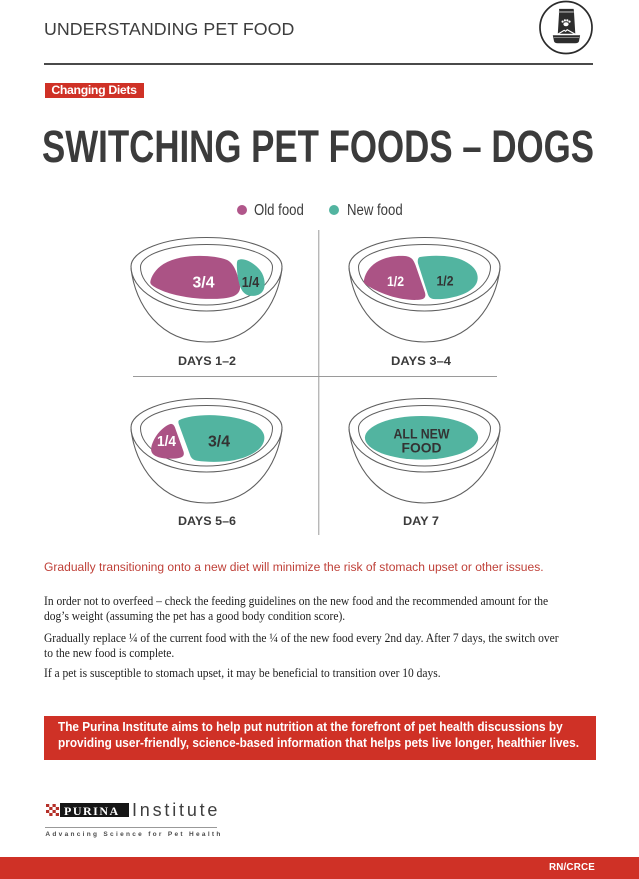  Describe the element at coordinates (422, 433) in the screenshot. I see `svg-text: ALL NEW` at that location.